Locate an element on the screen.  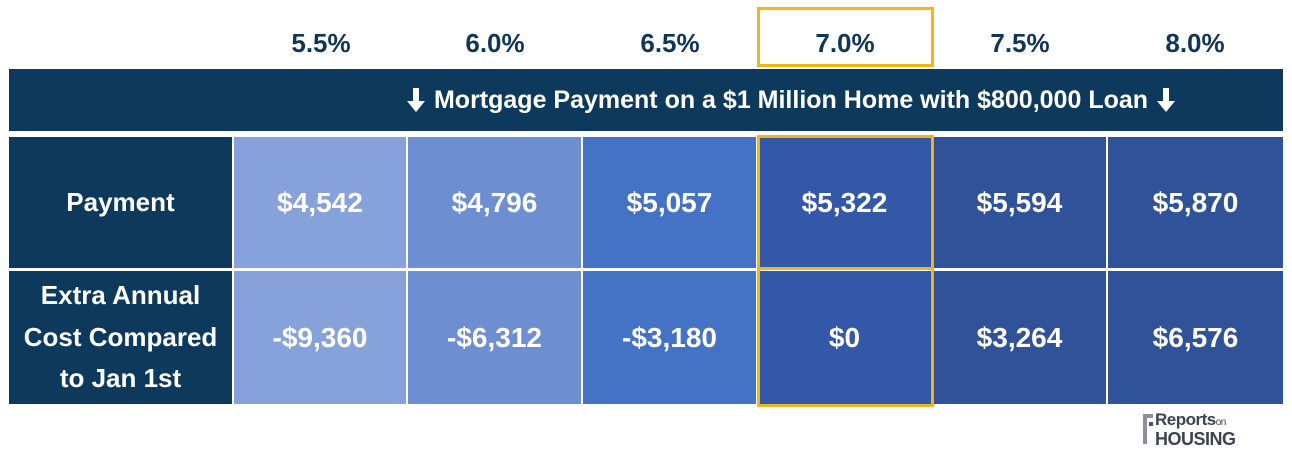
table-cell: -$9,360 is located at coordinates (320, 337).